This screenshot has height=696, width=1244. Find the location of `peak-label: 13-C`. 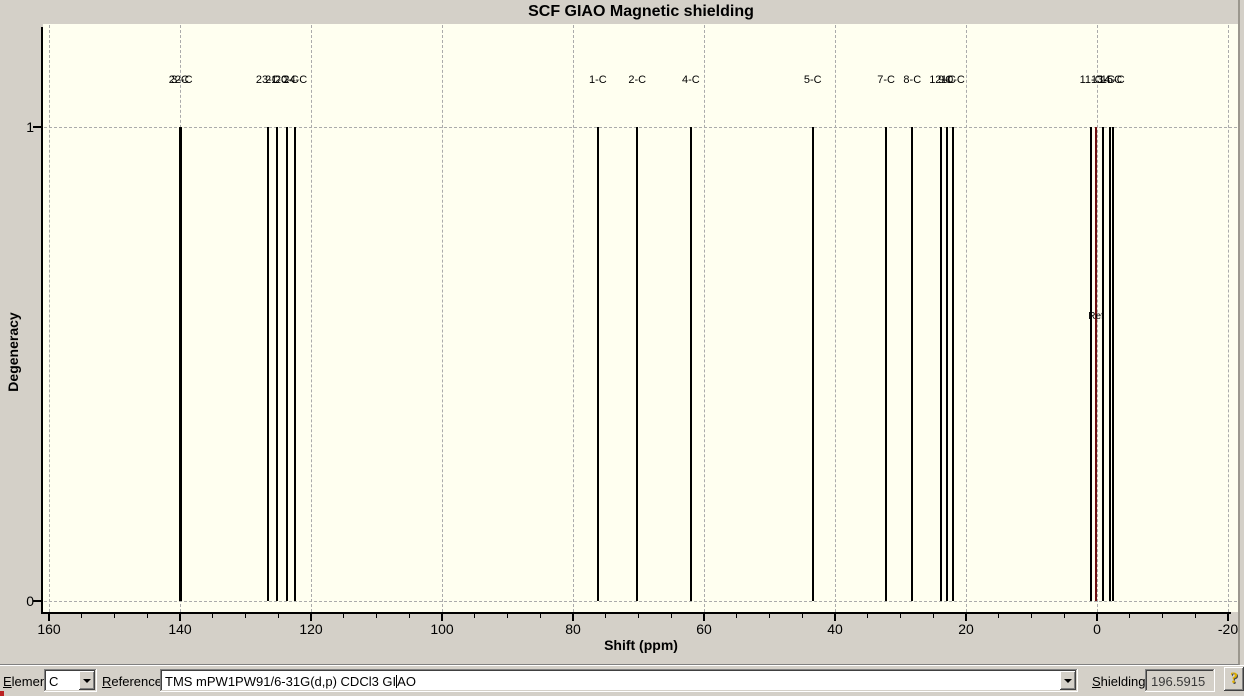

peak-label: 13-C is located at coordinates (1102, 80).